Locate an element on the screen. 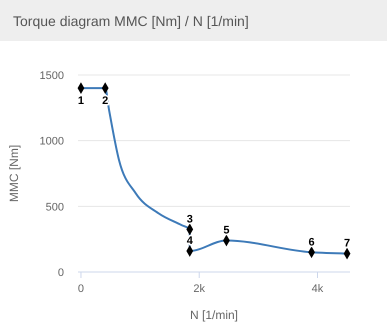  annotation: 1 is located at coordinates (81, 101).